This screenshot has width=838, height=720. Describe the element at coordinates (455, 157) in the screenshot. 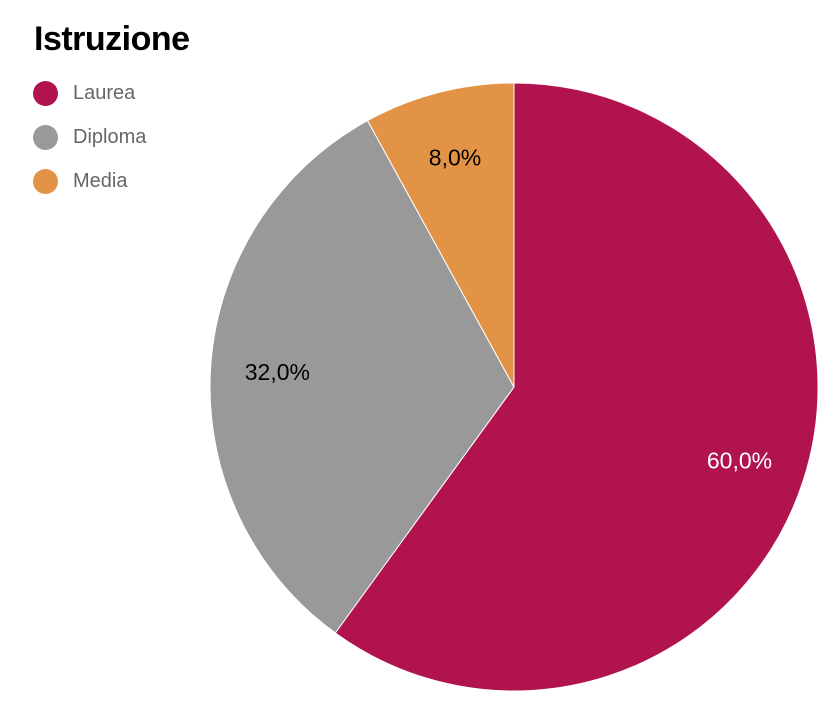

I see `pie-label-media: 8,0%` at that location.